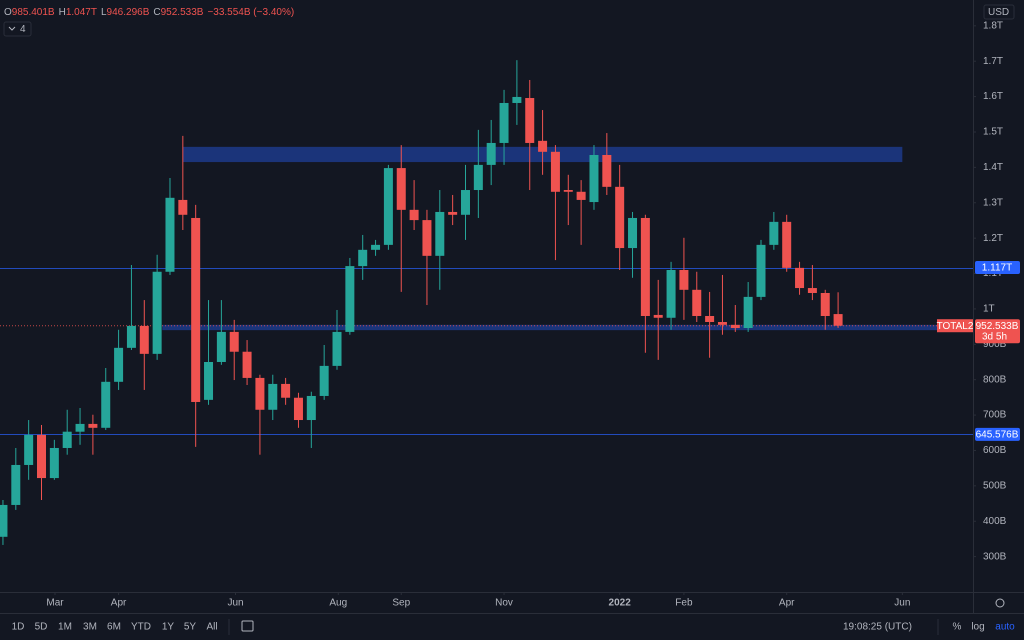 This screenshot has height=640, width=1024. I want to click on legend-key: L, so click(104, 12).